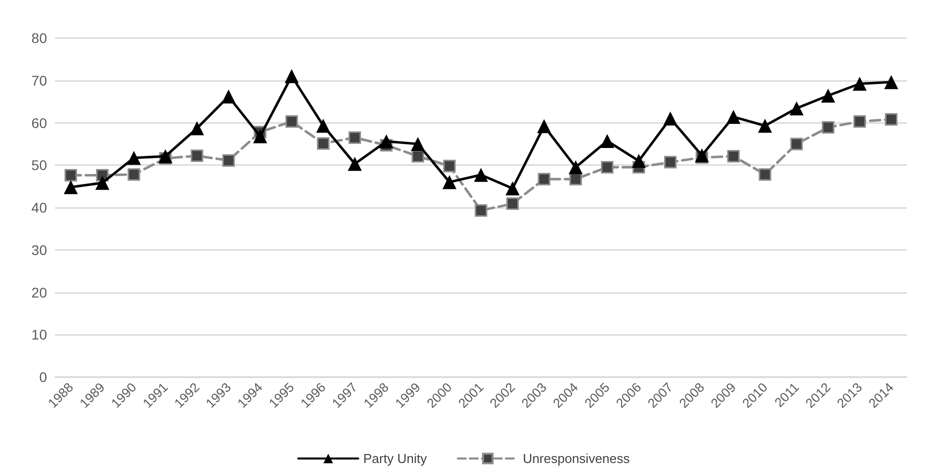 This screenshot has height=475, width=927. I want to click on y-tick-label: 50, so click(39, 165).